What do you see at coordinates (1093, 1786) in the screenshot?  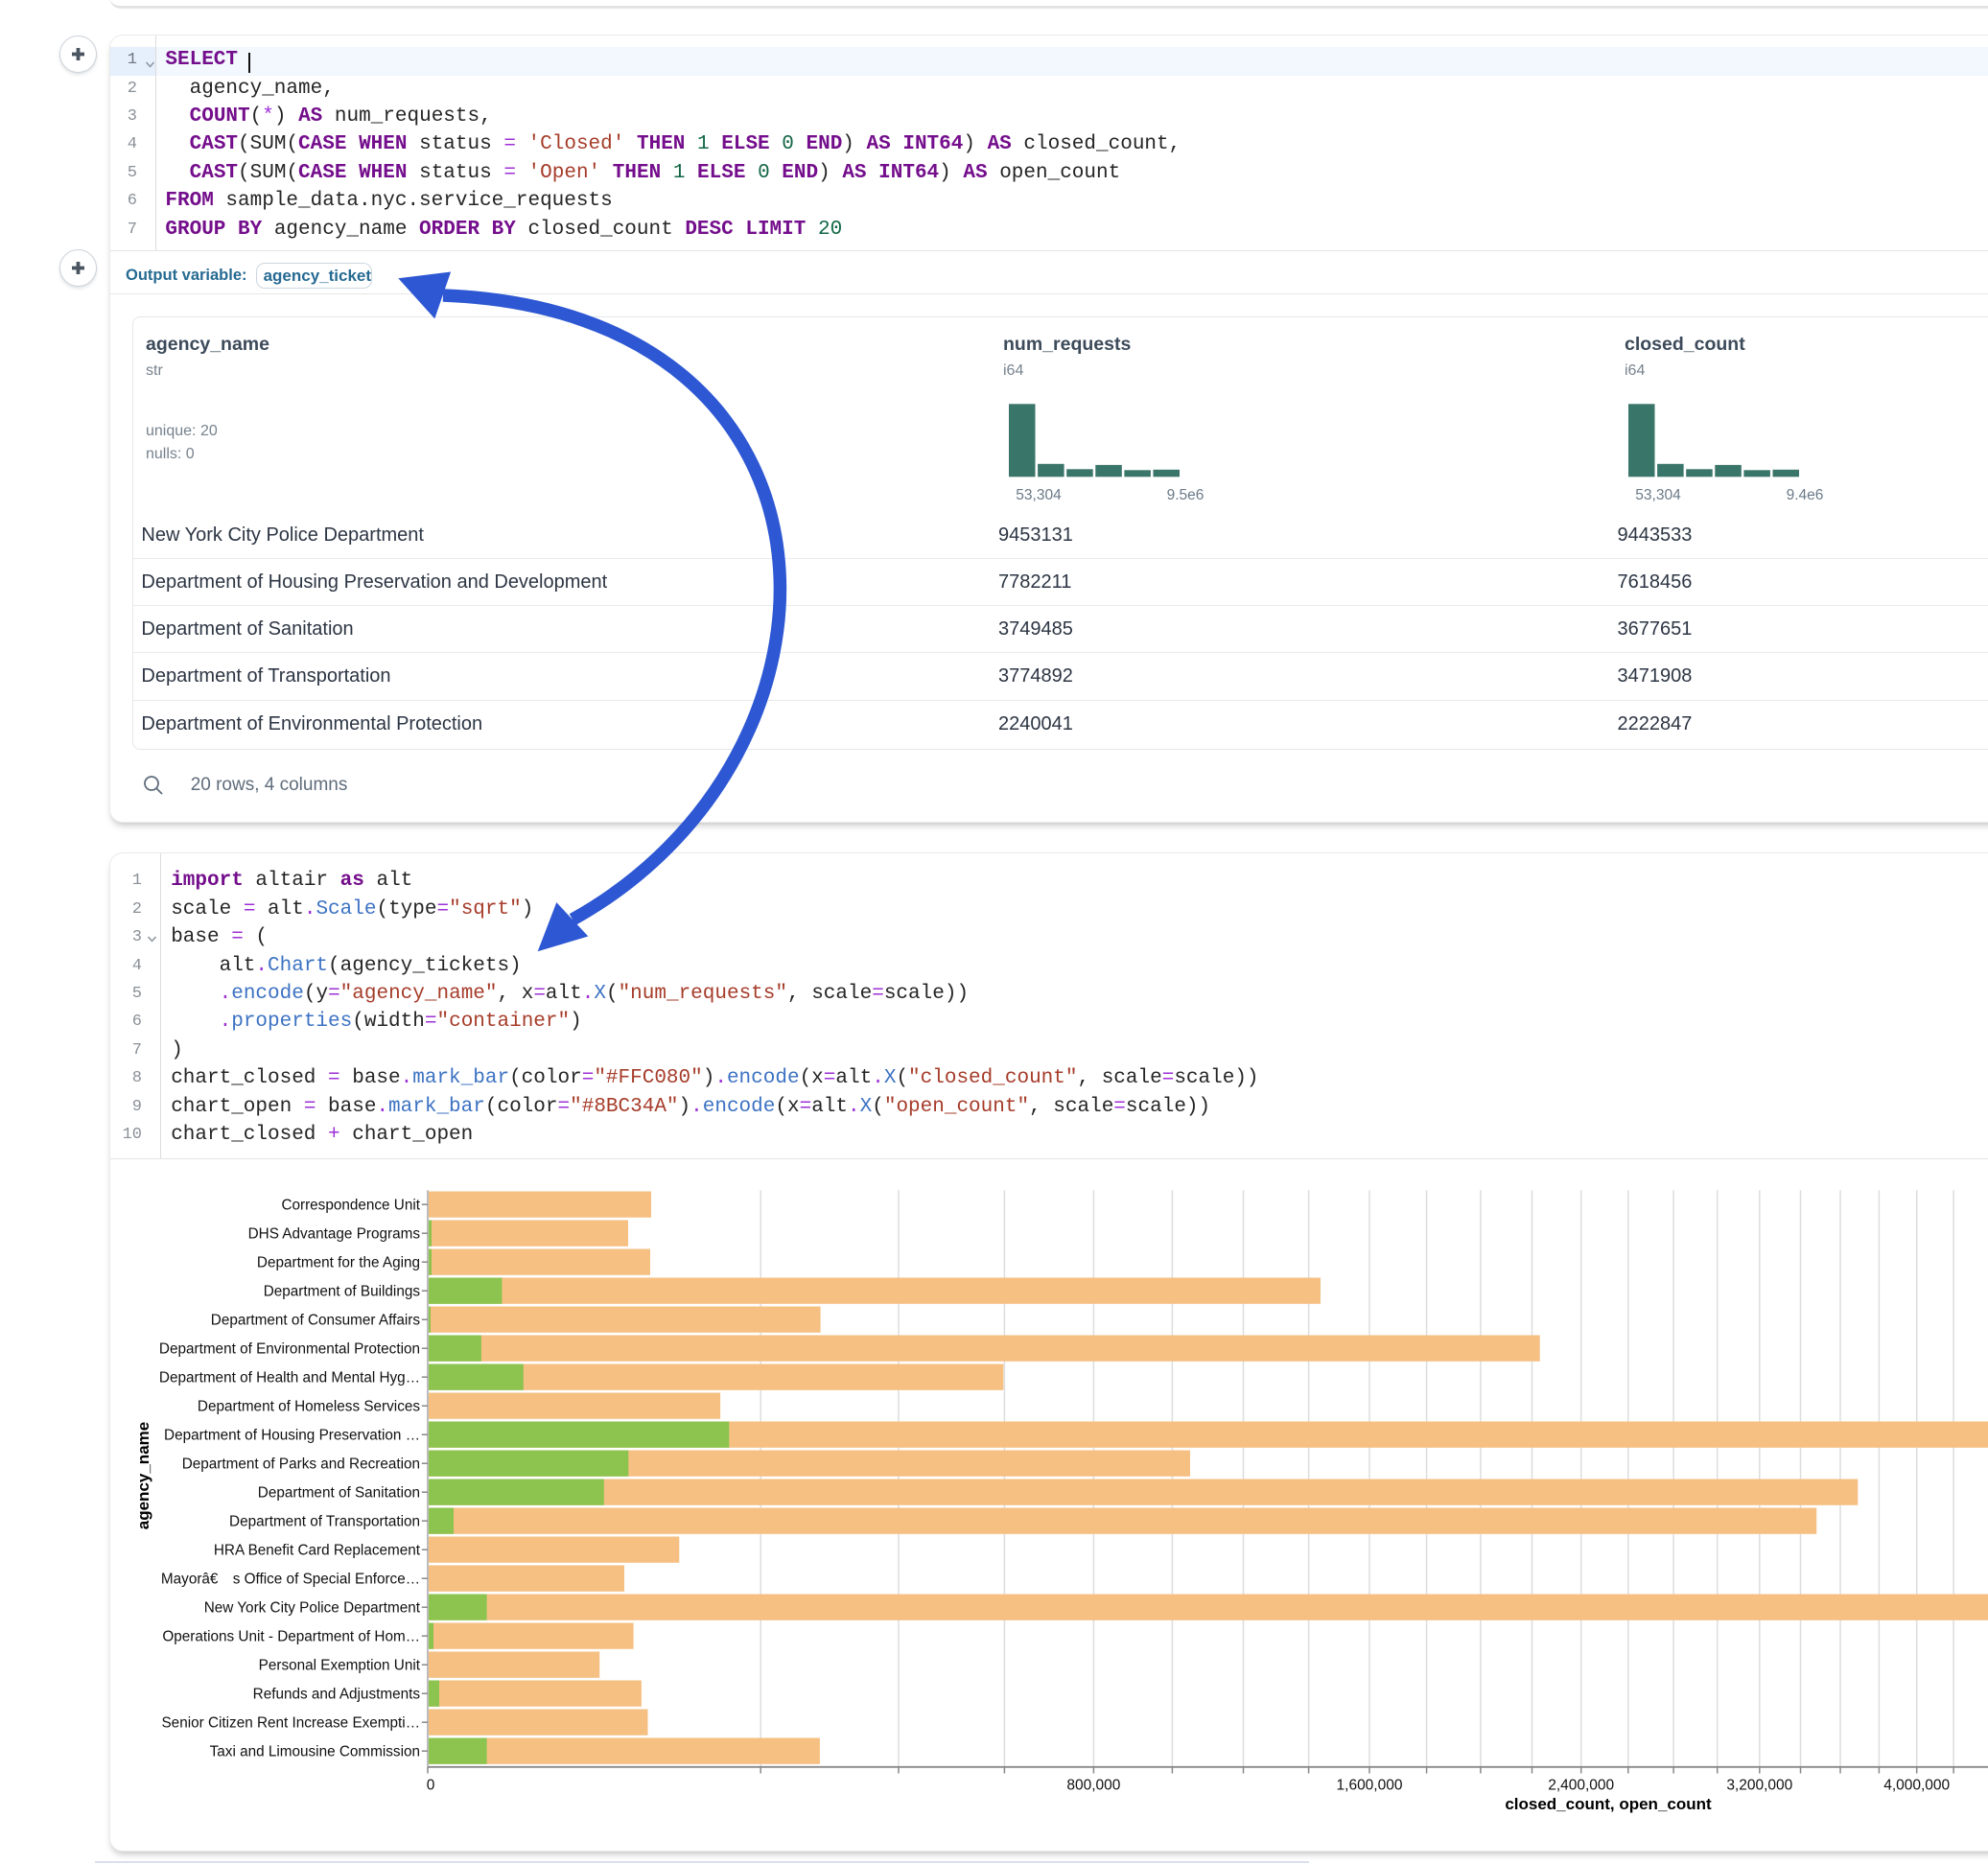 I see `svg-text: 800,000` at bounding box center [1093, 1786].